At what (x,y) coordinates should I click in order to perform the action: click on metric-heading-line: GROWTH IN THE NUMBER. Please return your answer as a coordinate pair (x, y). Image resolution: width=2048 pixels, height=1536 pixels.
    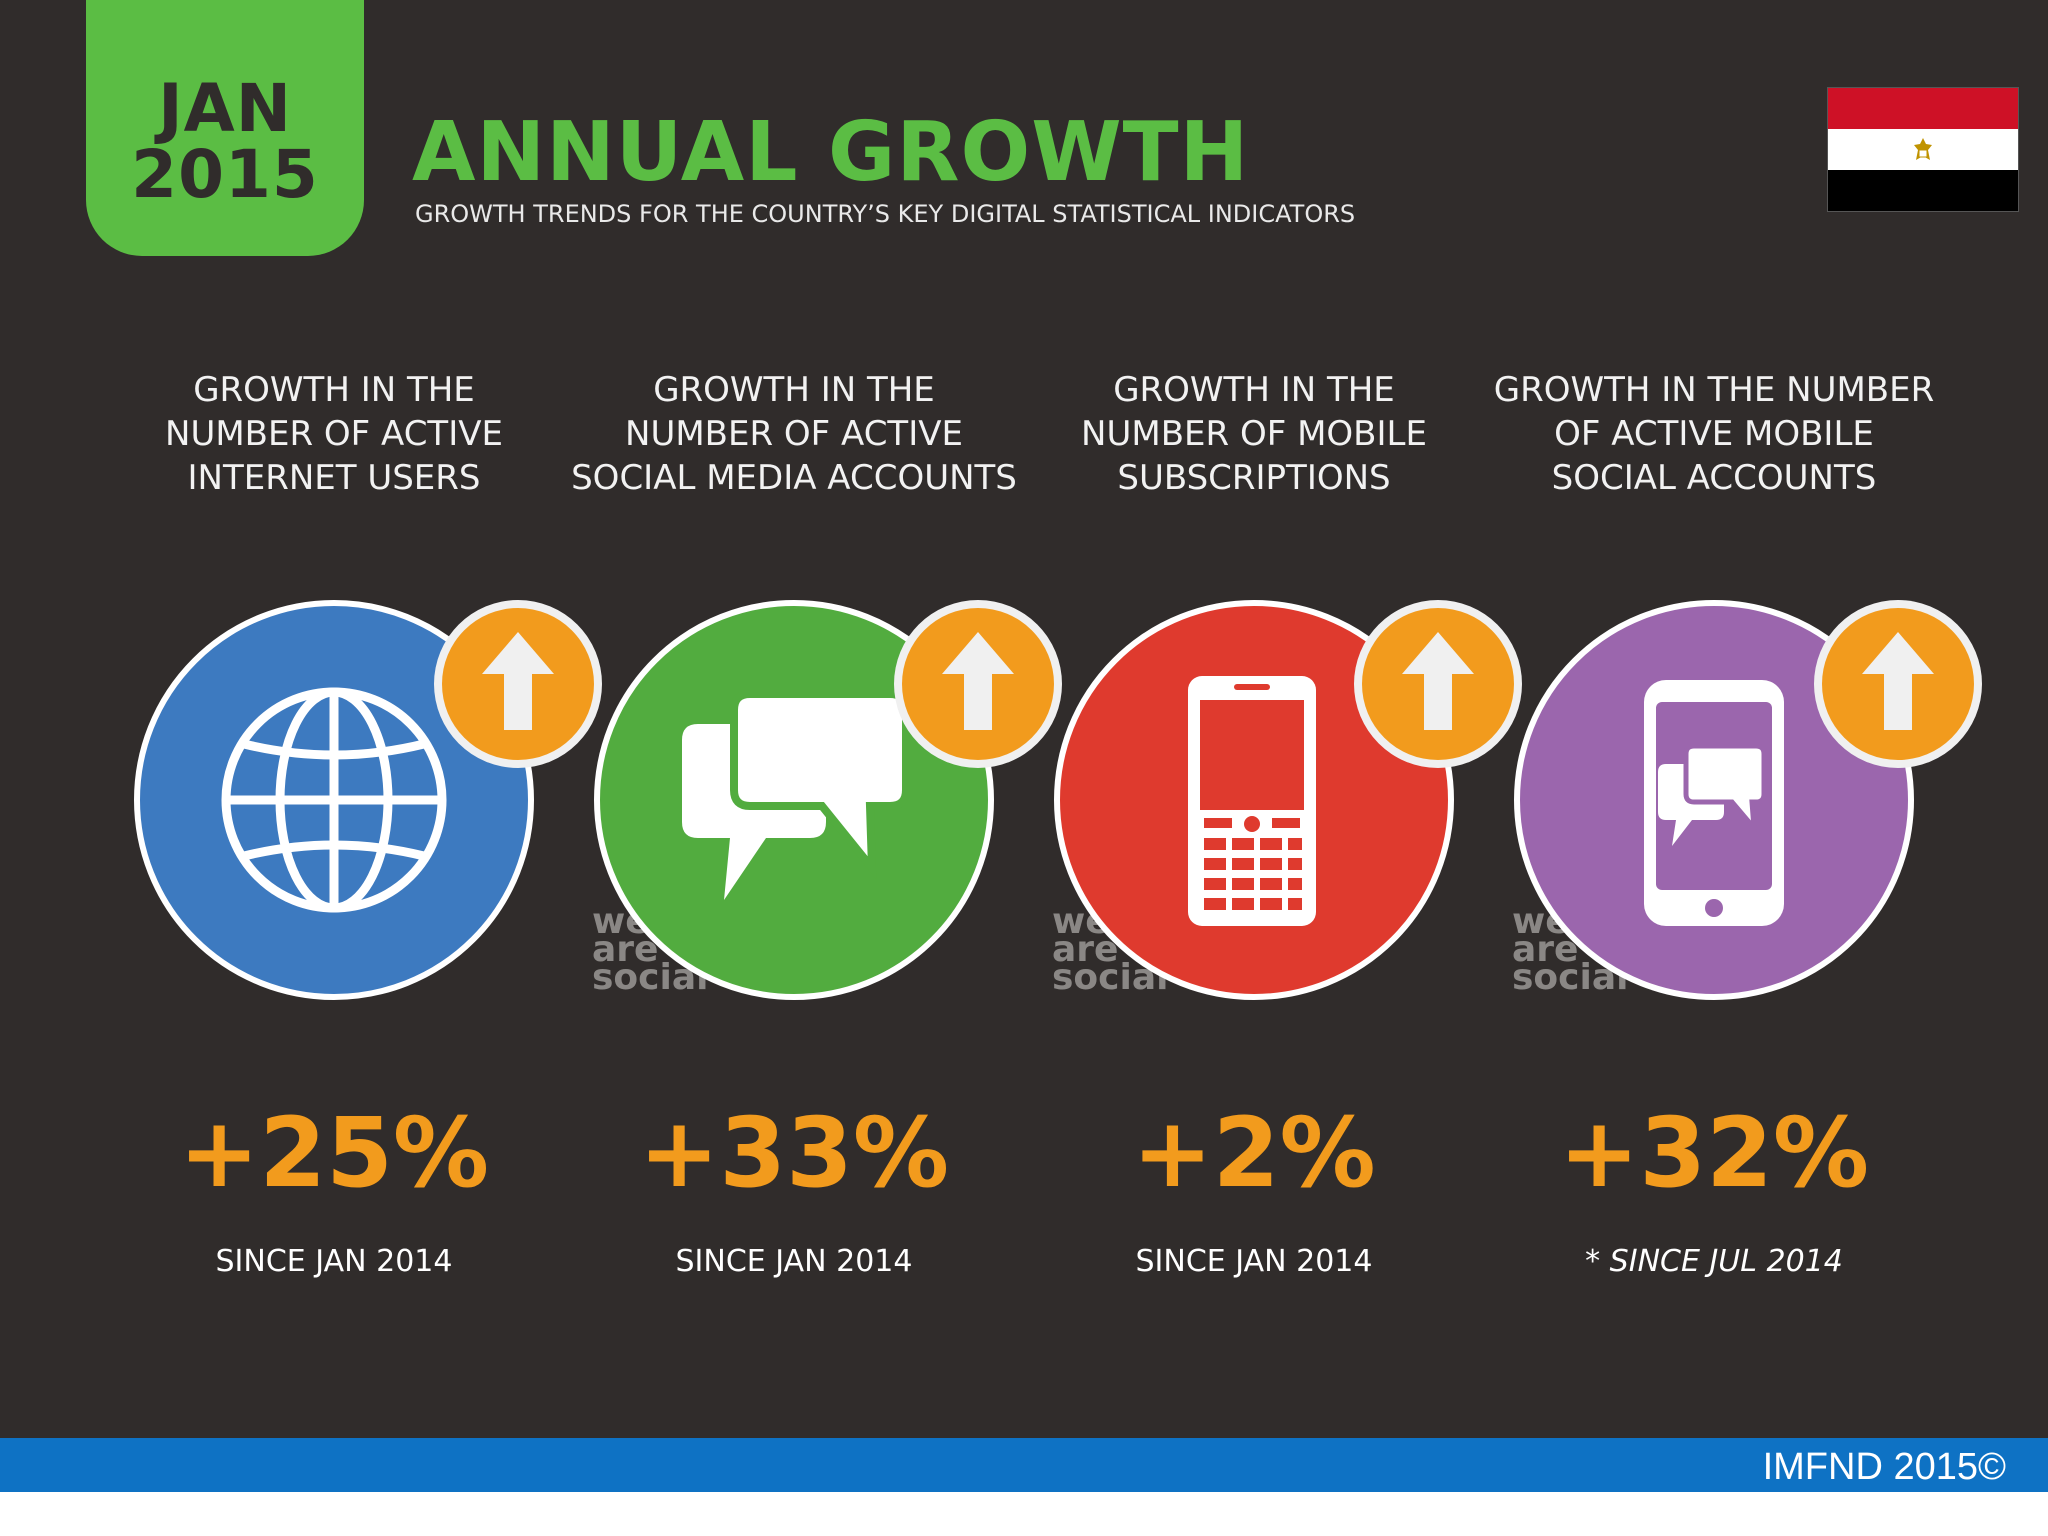
    Looking at the image, I should click on (1714, 390).